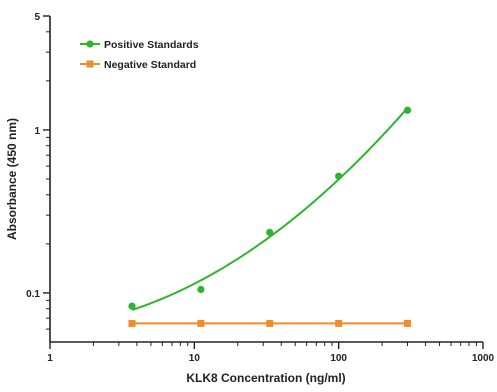 The height and width of the screenshot is (392, 497). Describe the element at coordinates (37, 131) in the screenshot. I see `y-tick-label: 1` at that location.